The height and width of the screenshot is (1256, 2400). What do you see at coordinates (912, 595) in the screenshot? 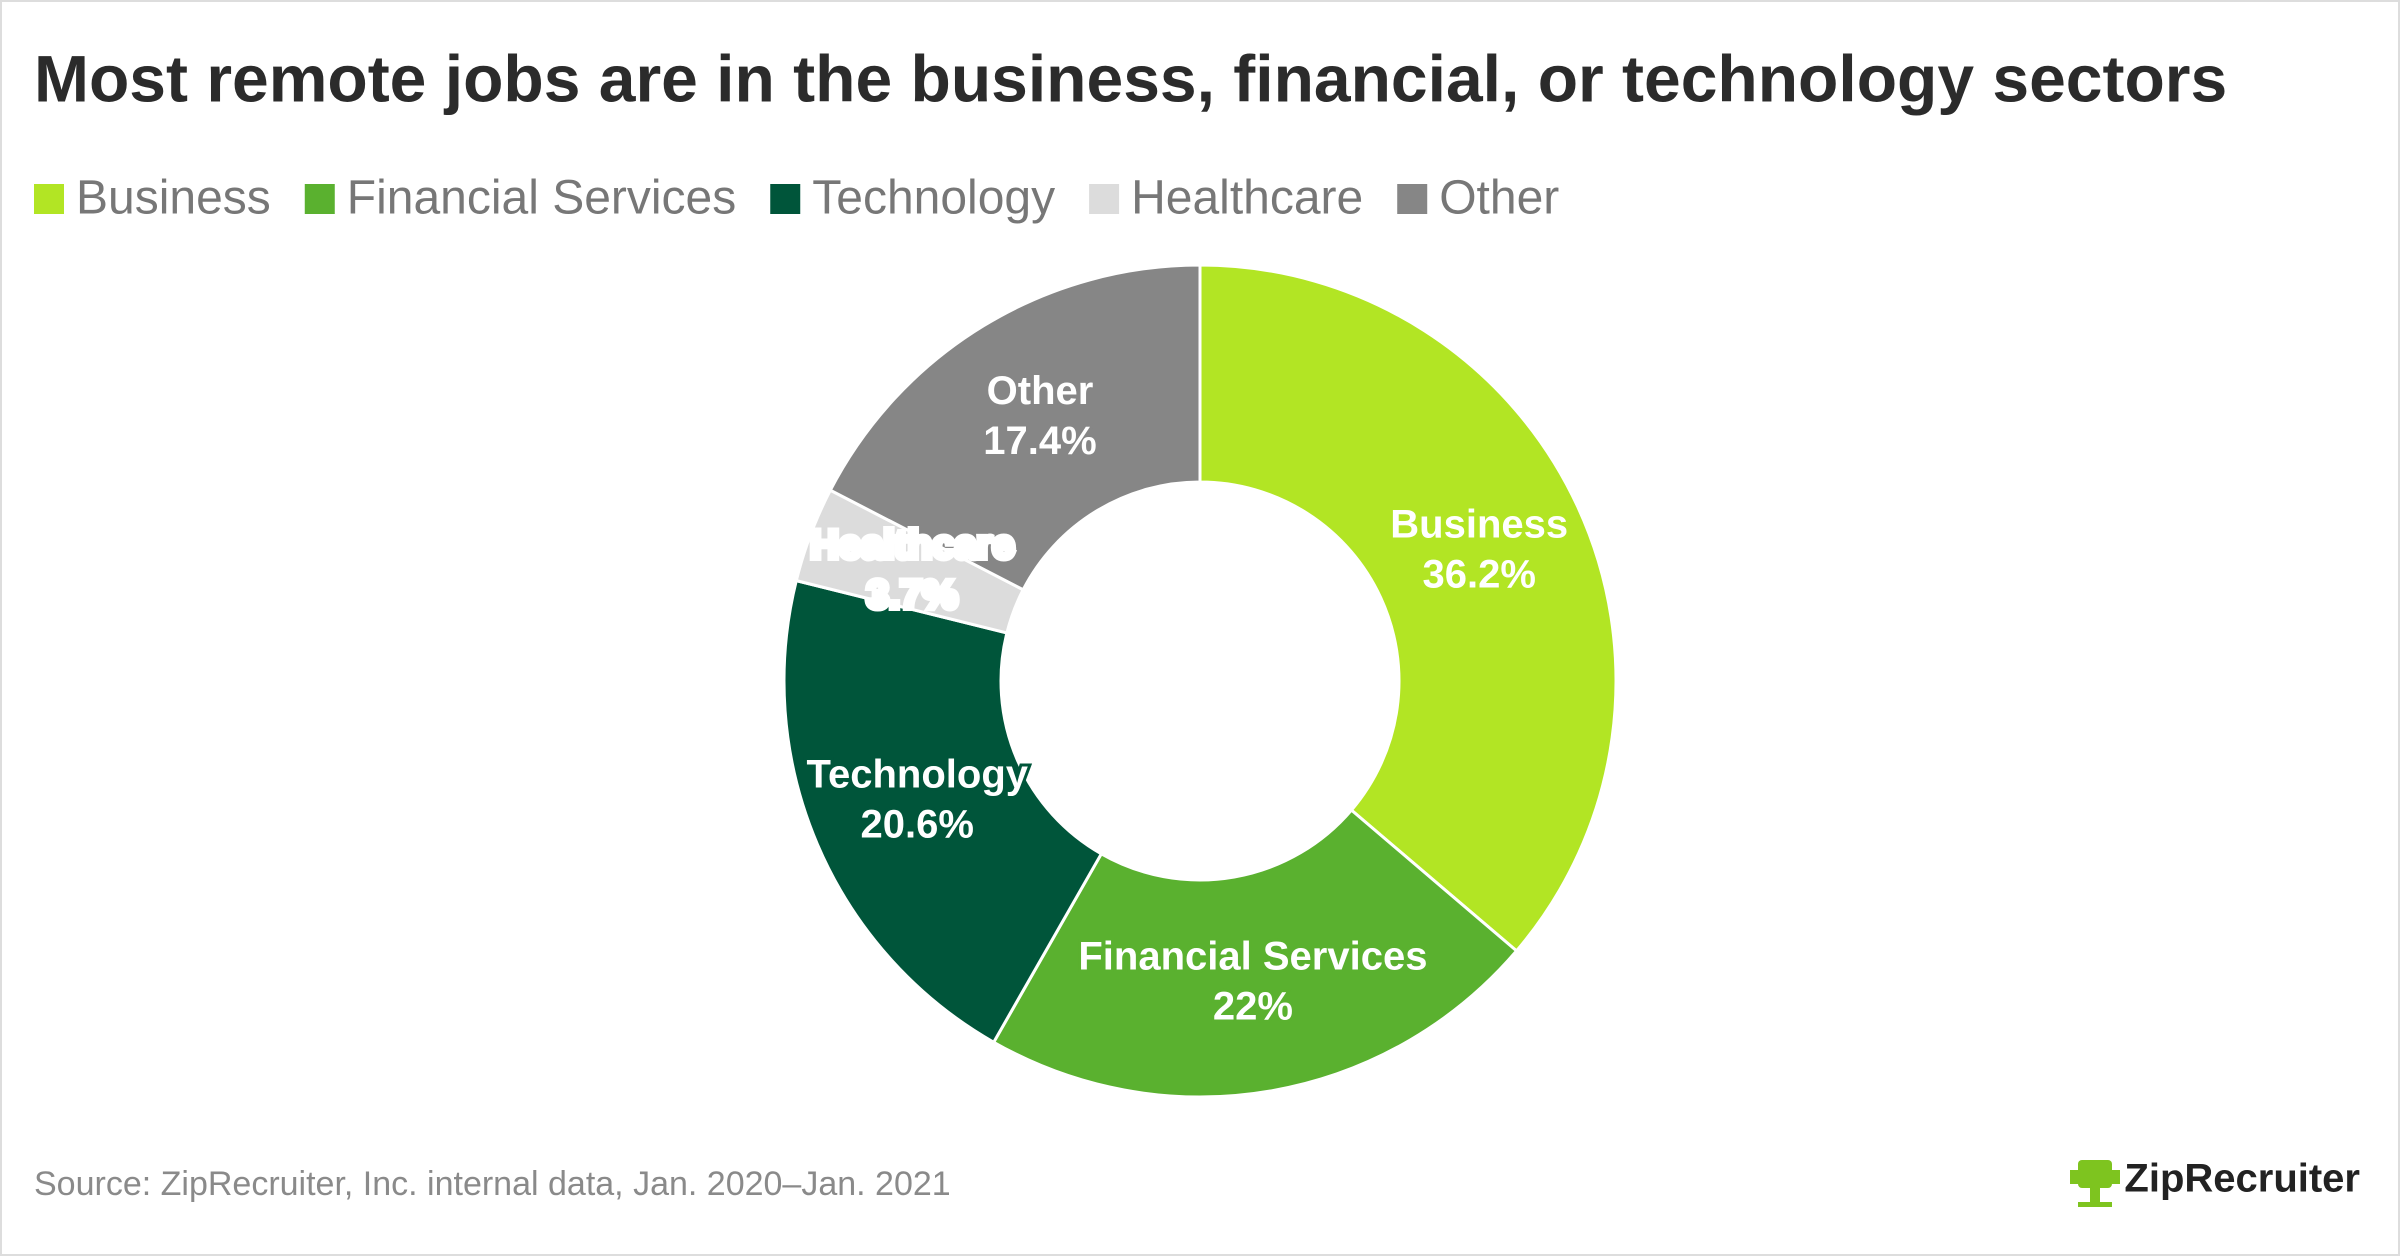
I see `slice-value: 3.7%` at bounding box center [912, 595].